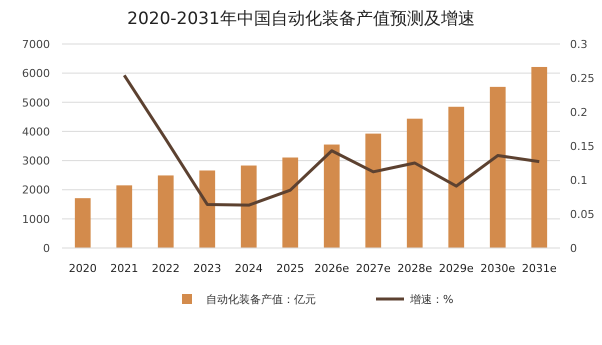 Image resolution: width=602 pixels, height=345 pixels. Describe the element at coordinates (166, 268) in the screenshot. I see `x-tick-label: 2022` at that location.